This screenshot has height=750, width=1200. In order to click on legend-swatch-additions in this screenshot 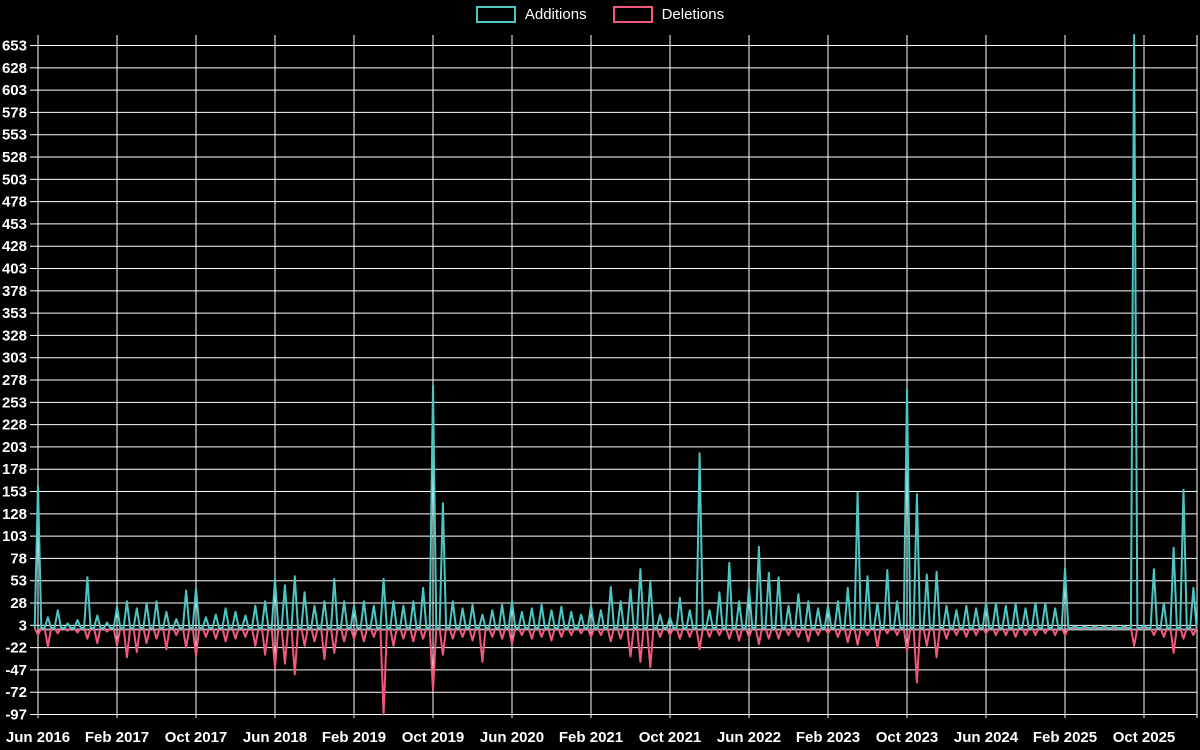, I will do `click(495, 14)`.